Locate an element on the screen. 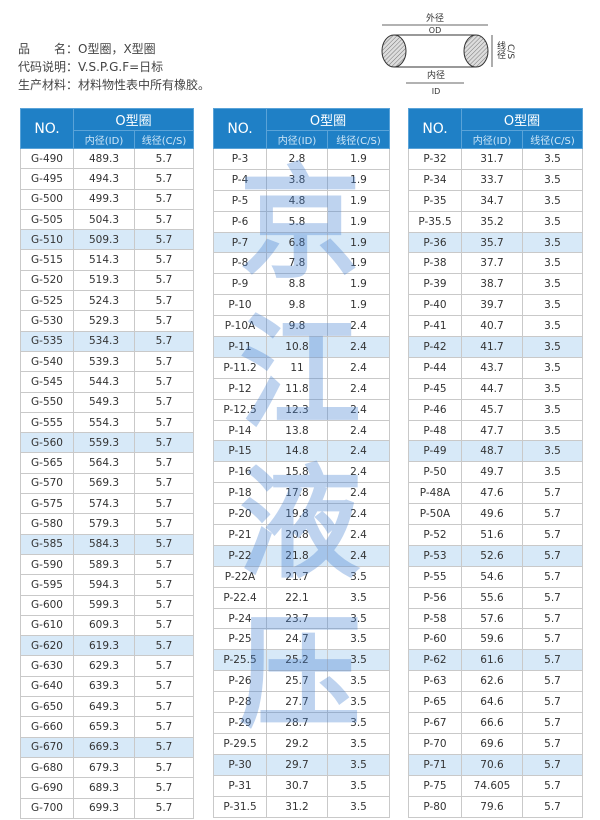  cell-id: 47.7 is located at coordinates (492, 430).